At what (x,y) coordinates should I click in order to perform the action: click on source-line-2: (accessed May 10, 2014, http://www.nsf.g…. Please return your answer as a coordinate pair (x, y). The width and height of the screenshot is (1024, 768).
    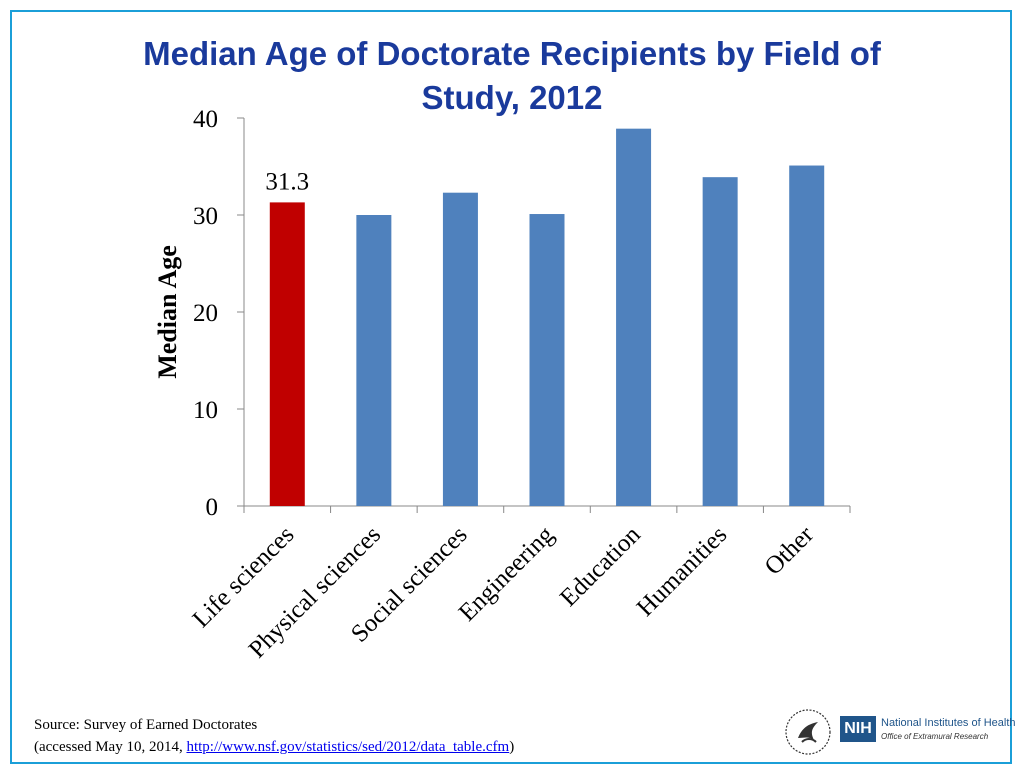
    Looking at the image, I should click on (274, 747).